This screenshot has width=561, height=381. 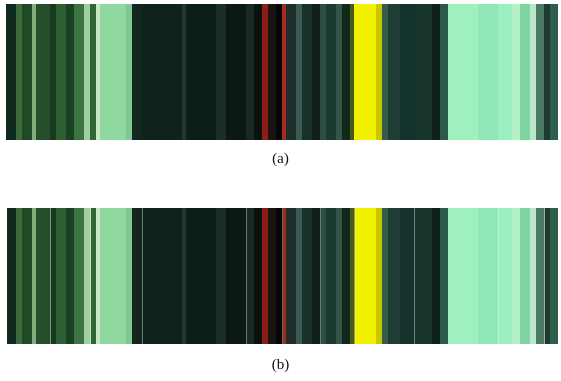 I want to click on panel-b-caption: (b), so click(x=280, y=365).